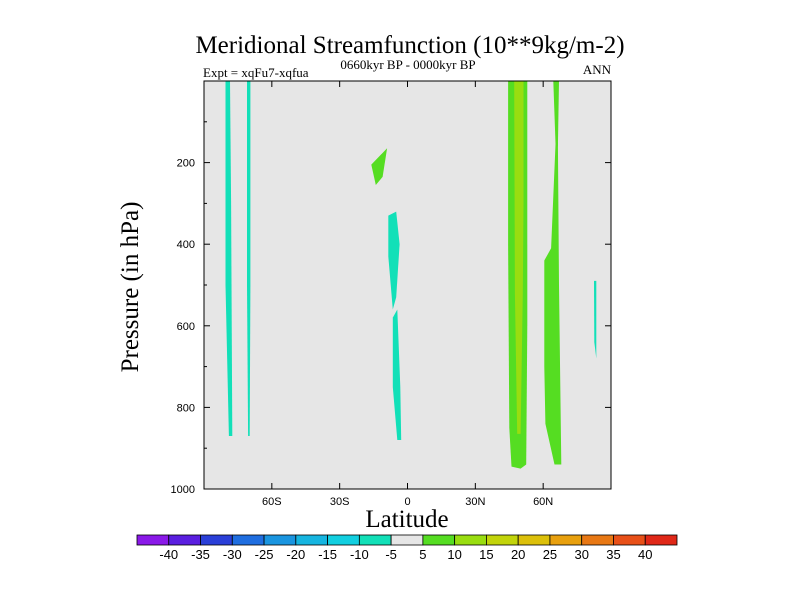  I want to click on y-tick-label: 400, so click(186, 245).